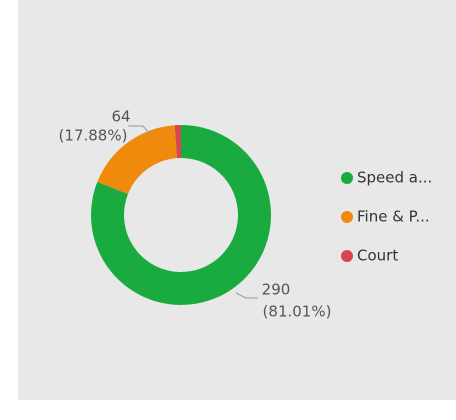 This screenshot has width=456, height=420. What do you see at coordinates (377, 256) in the screenshot?
I see `legend-label: Court` at bounding box center [377, 256].